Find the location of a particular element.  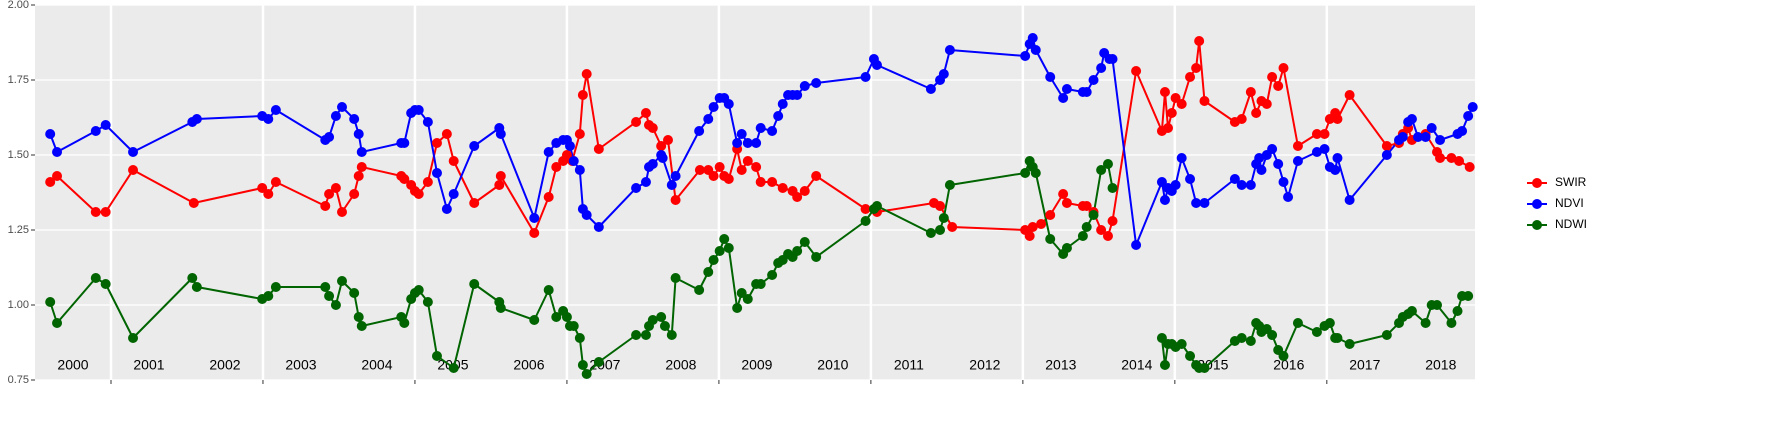

year-label: 2007 is located at coordinates (604, 365).